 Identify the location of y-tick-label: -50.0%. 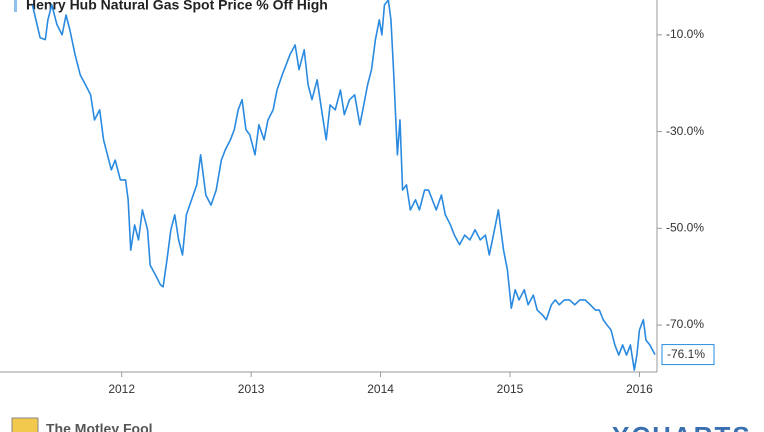
(685, 227).